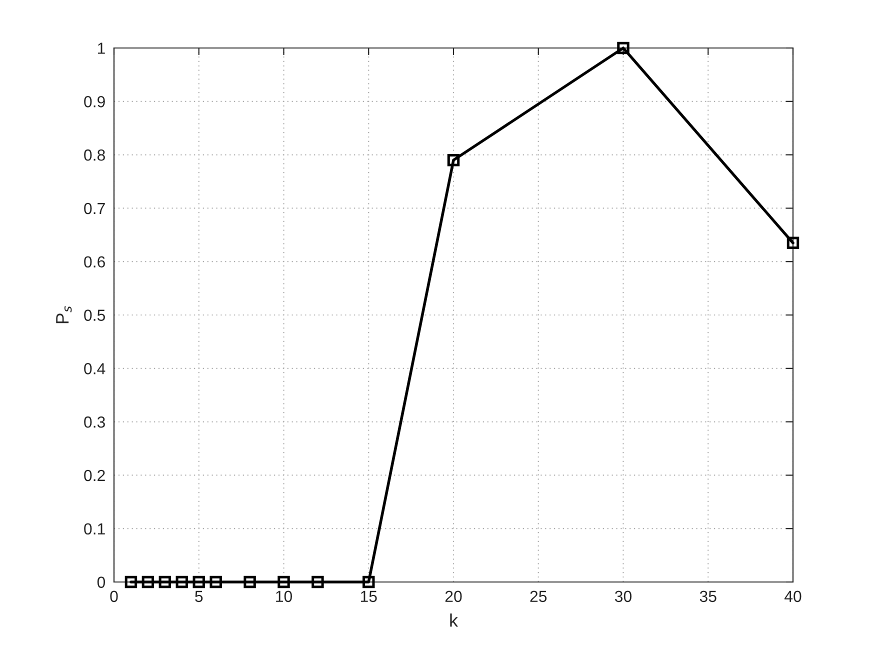 This screenshot has width=875, height=657. I want to click on x-tick-label: 5, so click(199, 596).